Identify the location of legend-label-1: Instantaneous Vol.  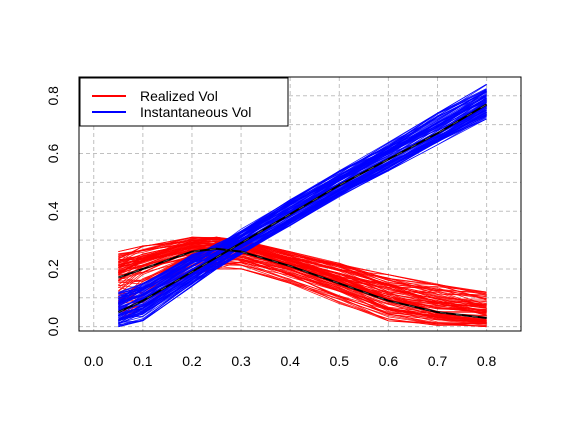
(195, 112).